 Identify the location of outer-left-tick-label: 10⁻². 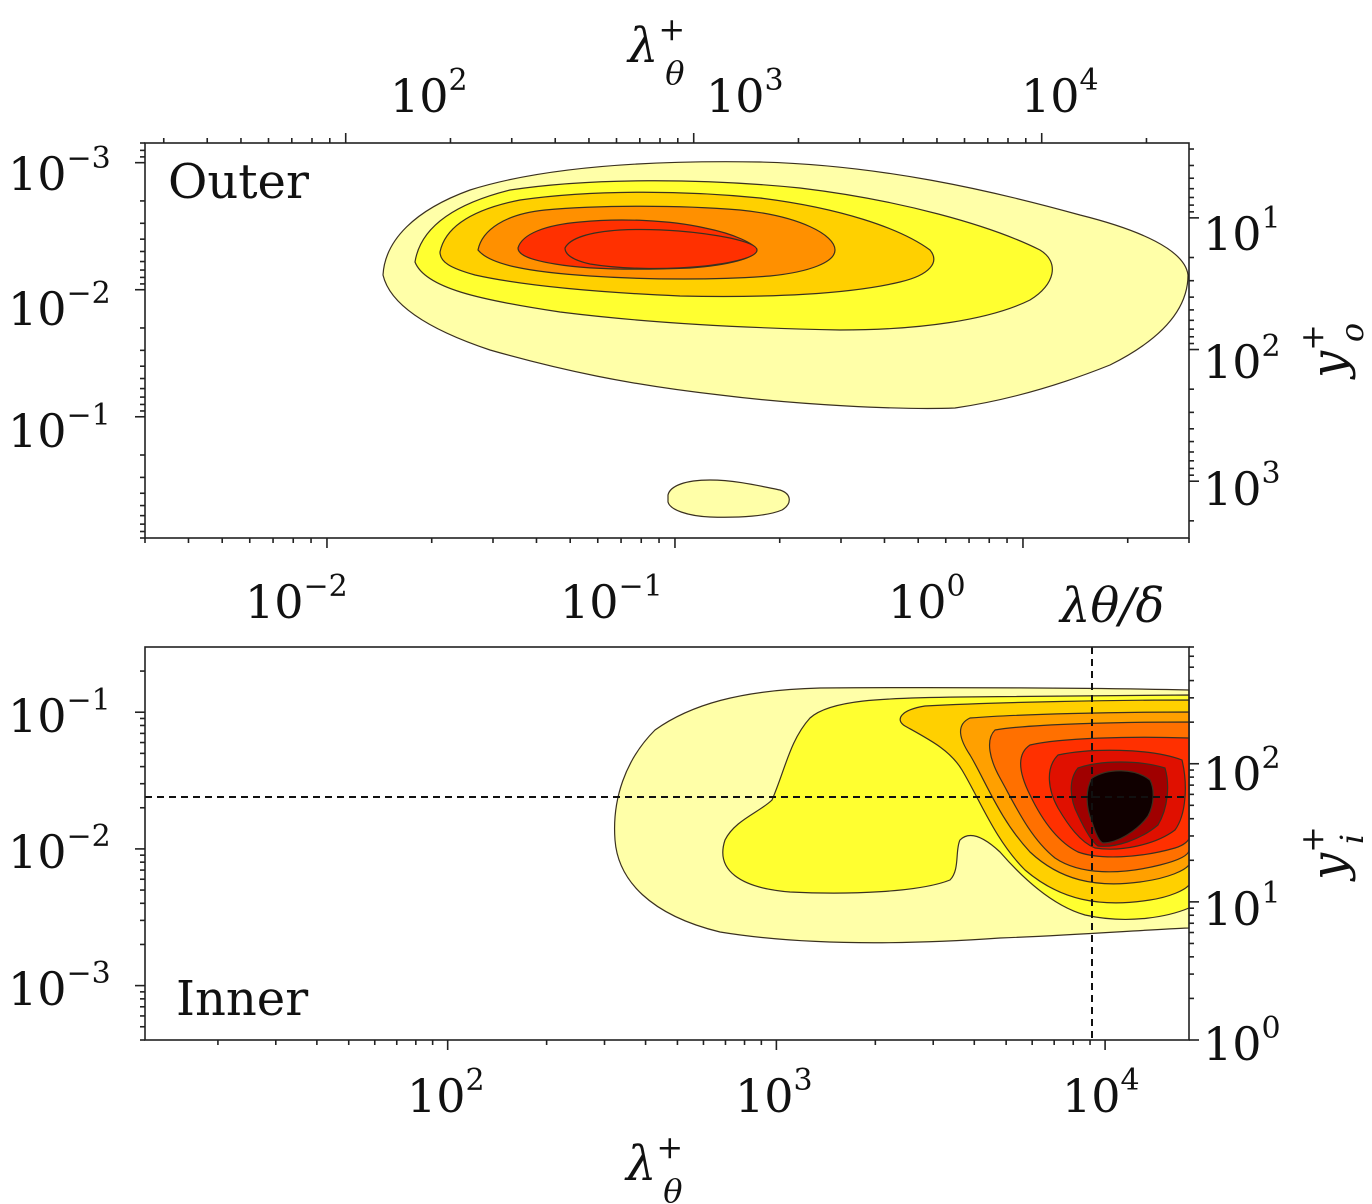
(59, 306).